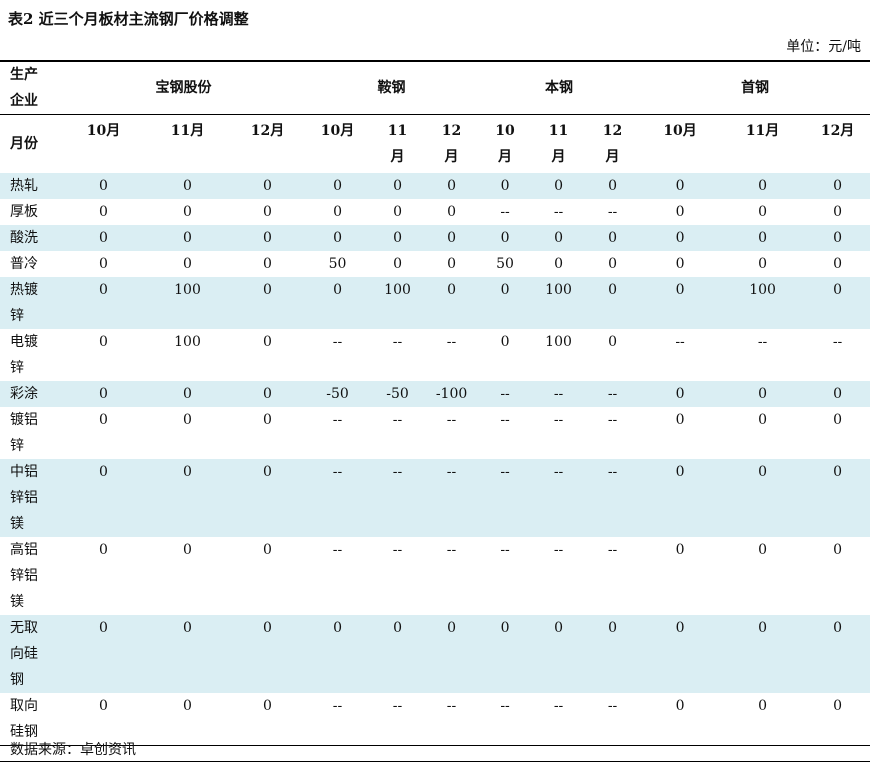 The height and width of the screenshot is (763, 873). What do you see at coordinates (31, 719) in the screenshot?
I see `product-label: 取向硅钢` at bounding box center [31, 719].